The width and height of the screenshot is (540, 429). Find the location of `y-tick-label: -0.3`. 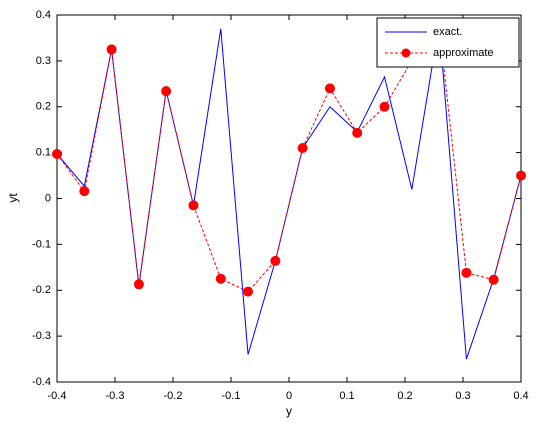

y-tick-label: -0.3 is located at coordinates (41, 336).